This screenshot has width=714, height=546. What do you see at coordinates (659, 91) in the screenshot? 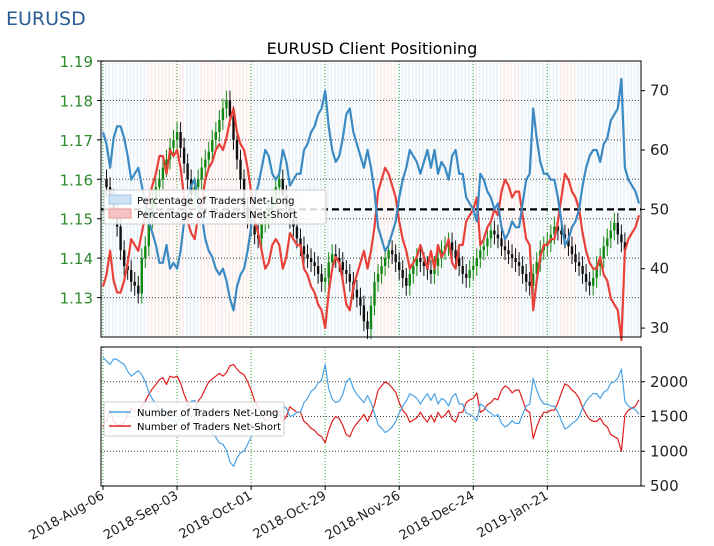
I see `y-right-tick-label: 70` at bounding box center [659, 91].